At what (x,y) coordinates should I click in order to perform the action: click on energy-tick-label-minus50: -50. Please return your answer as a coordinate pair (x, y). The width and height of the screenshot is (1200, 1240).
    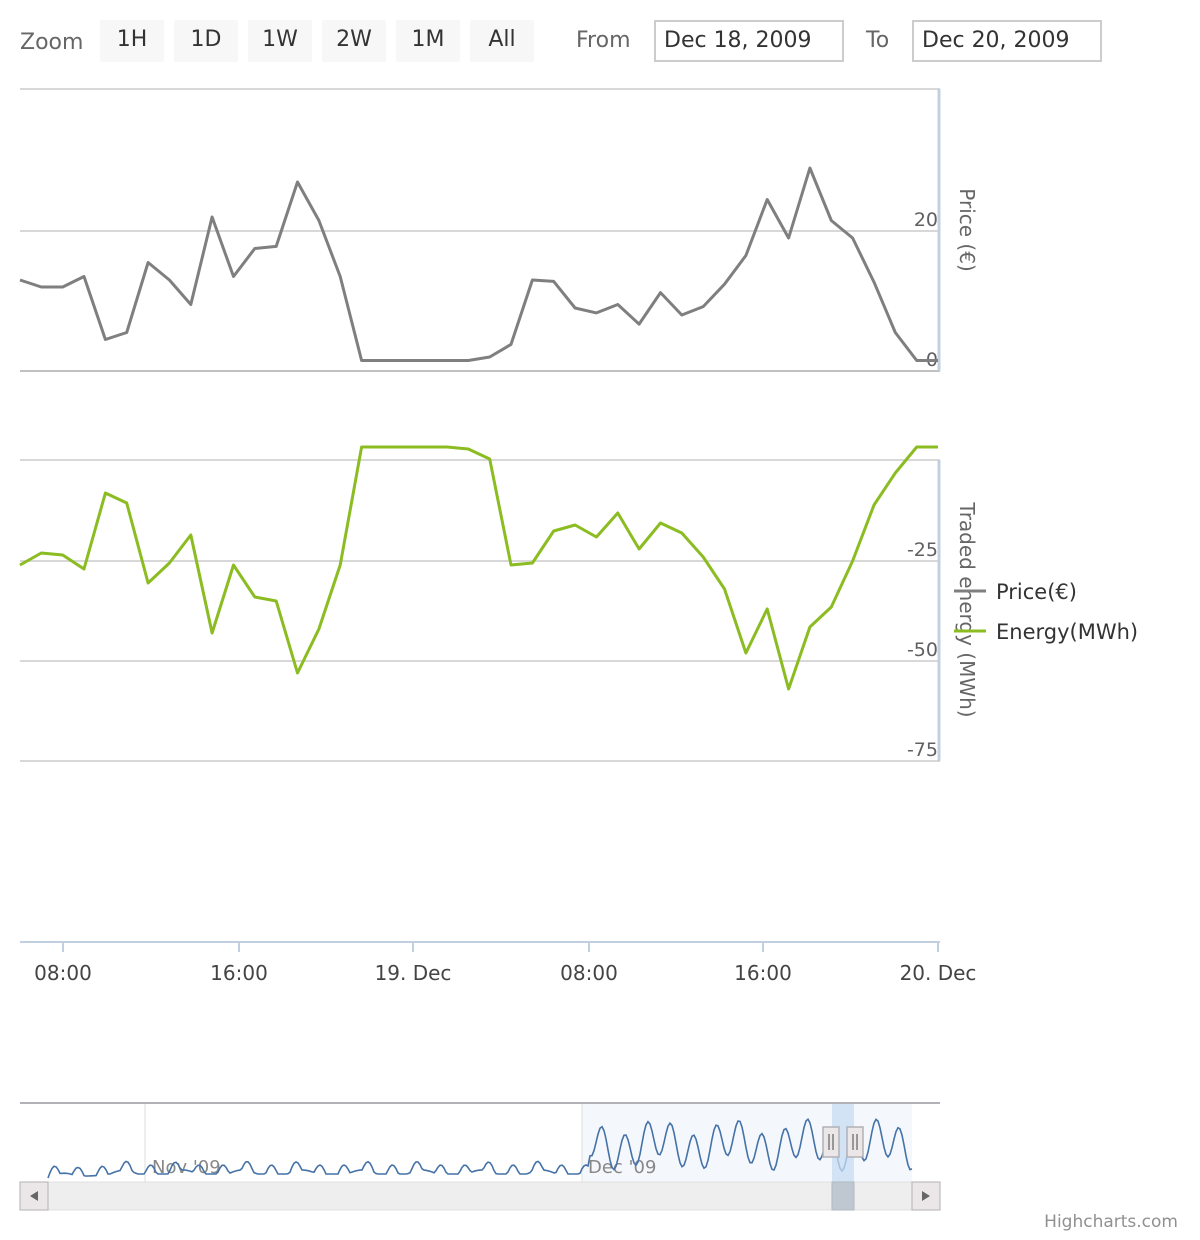
    Looking at the image, I should click on (922, 650).